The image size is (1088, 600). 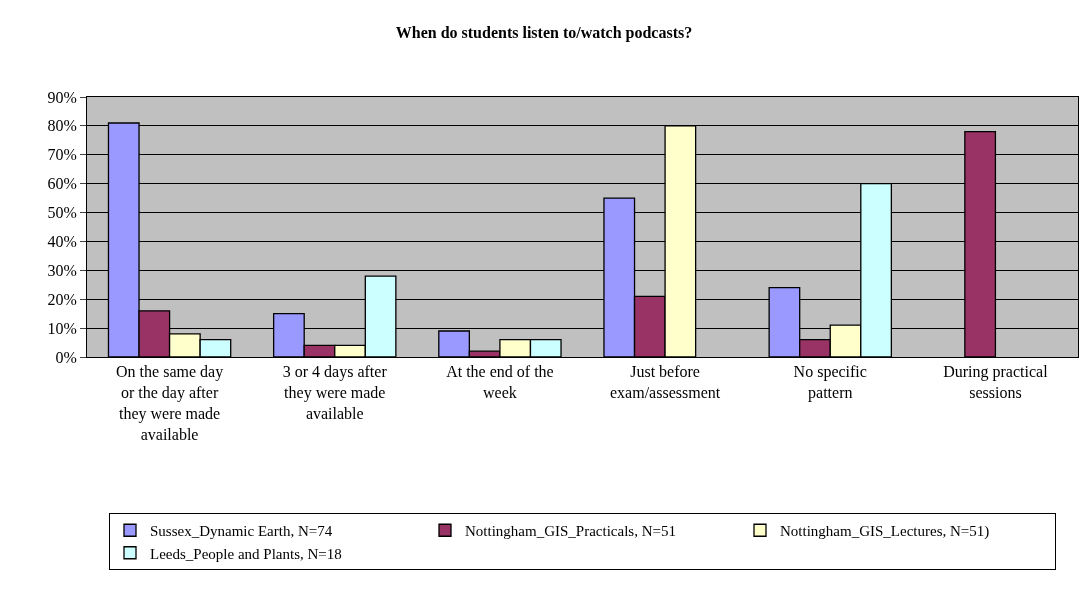 What do you see at coordinates (241, 531) in the screenshot?
I see `legend-label: Sussex_Dynamic Earth, N=74` at bounding box center [241, 531].